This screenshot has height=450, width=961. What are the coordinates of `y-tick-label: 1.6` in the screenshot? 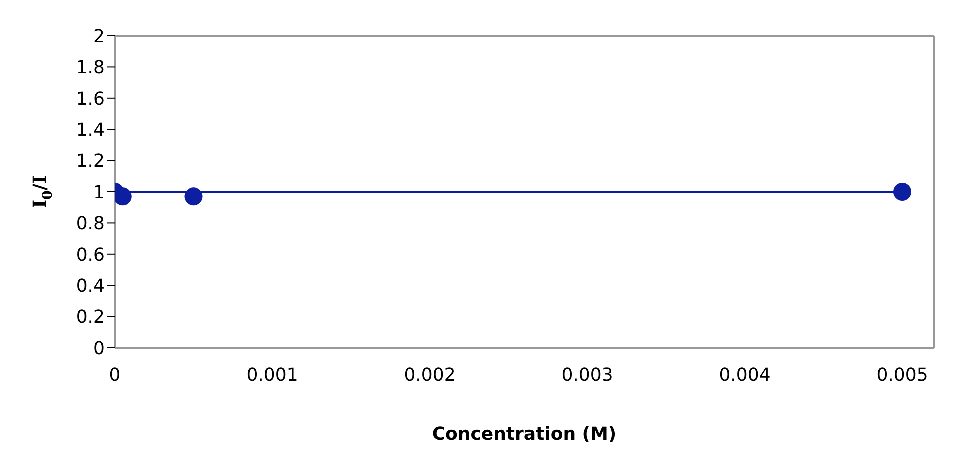 It's located at (90, 99).